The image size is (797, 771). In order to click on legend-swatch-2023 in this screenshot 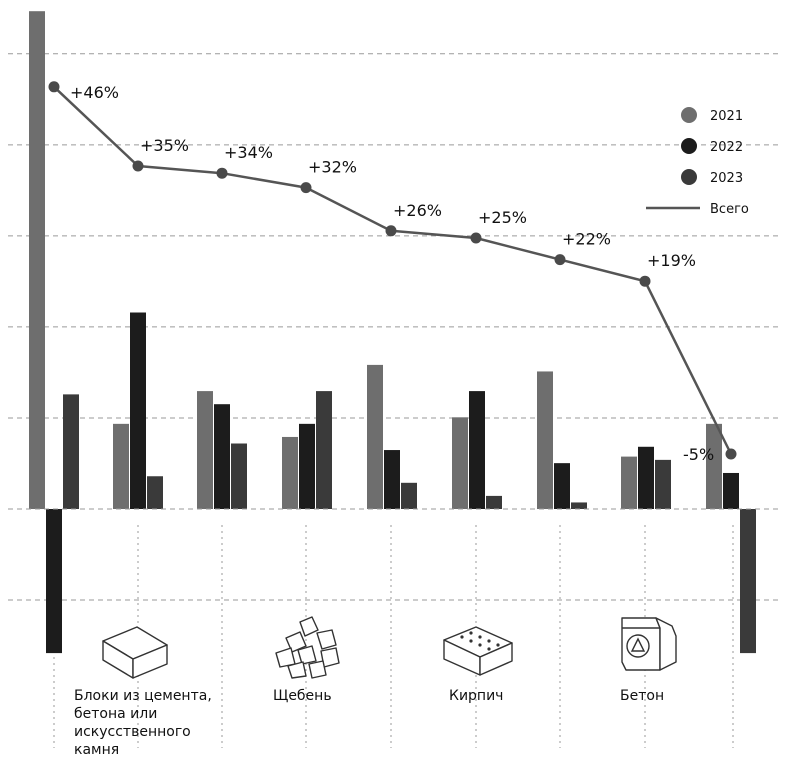, I will do `click(689, 177)`.